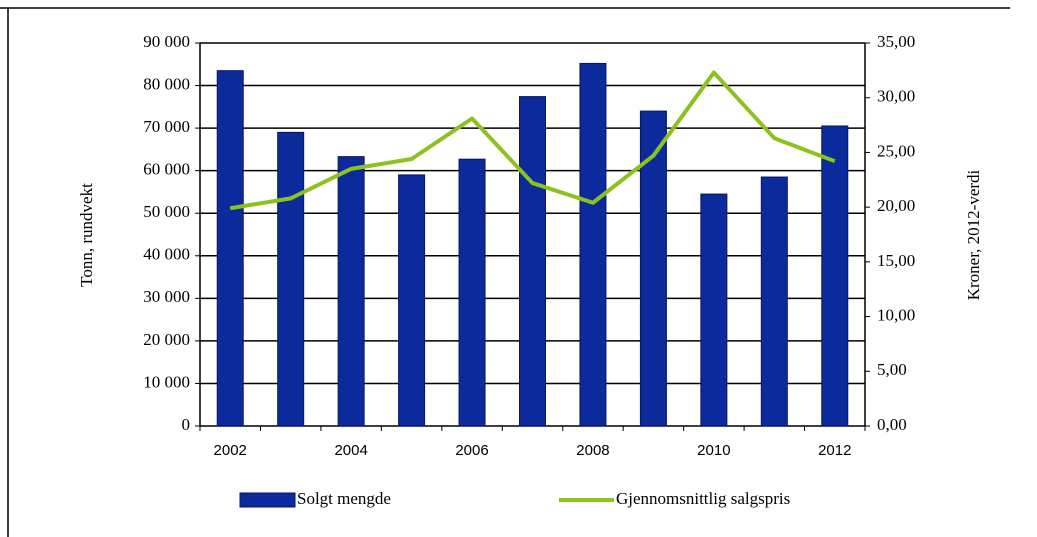 The width and height of the screenshot is (1037, 537). Describe the element at coordinates (166, 126) in the screenshot. I see `y-tick-label: 70 000` at that location.